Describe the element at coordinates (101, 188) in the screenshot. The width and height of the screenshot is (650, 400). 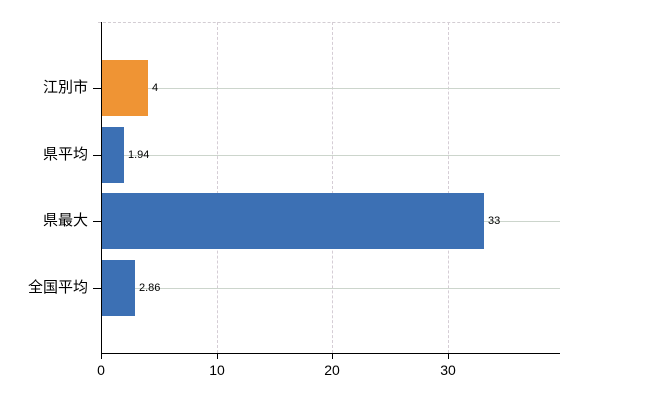
I see `y-axis-line` at that location.